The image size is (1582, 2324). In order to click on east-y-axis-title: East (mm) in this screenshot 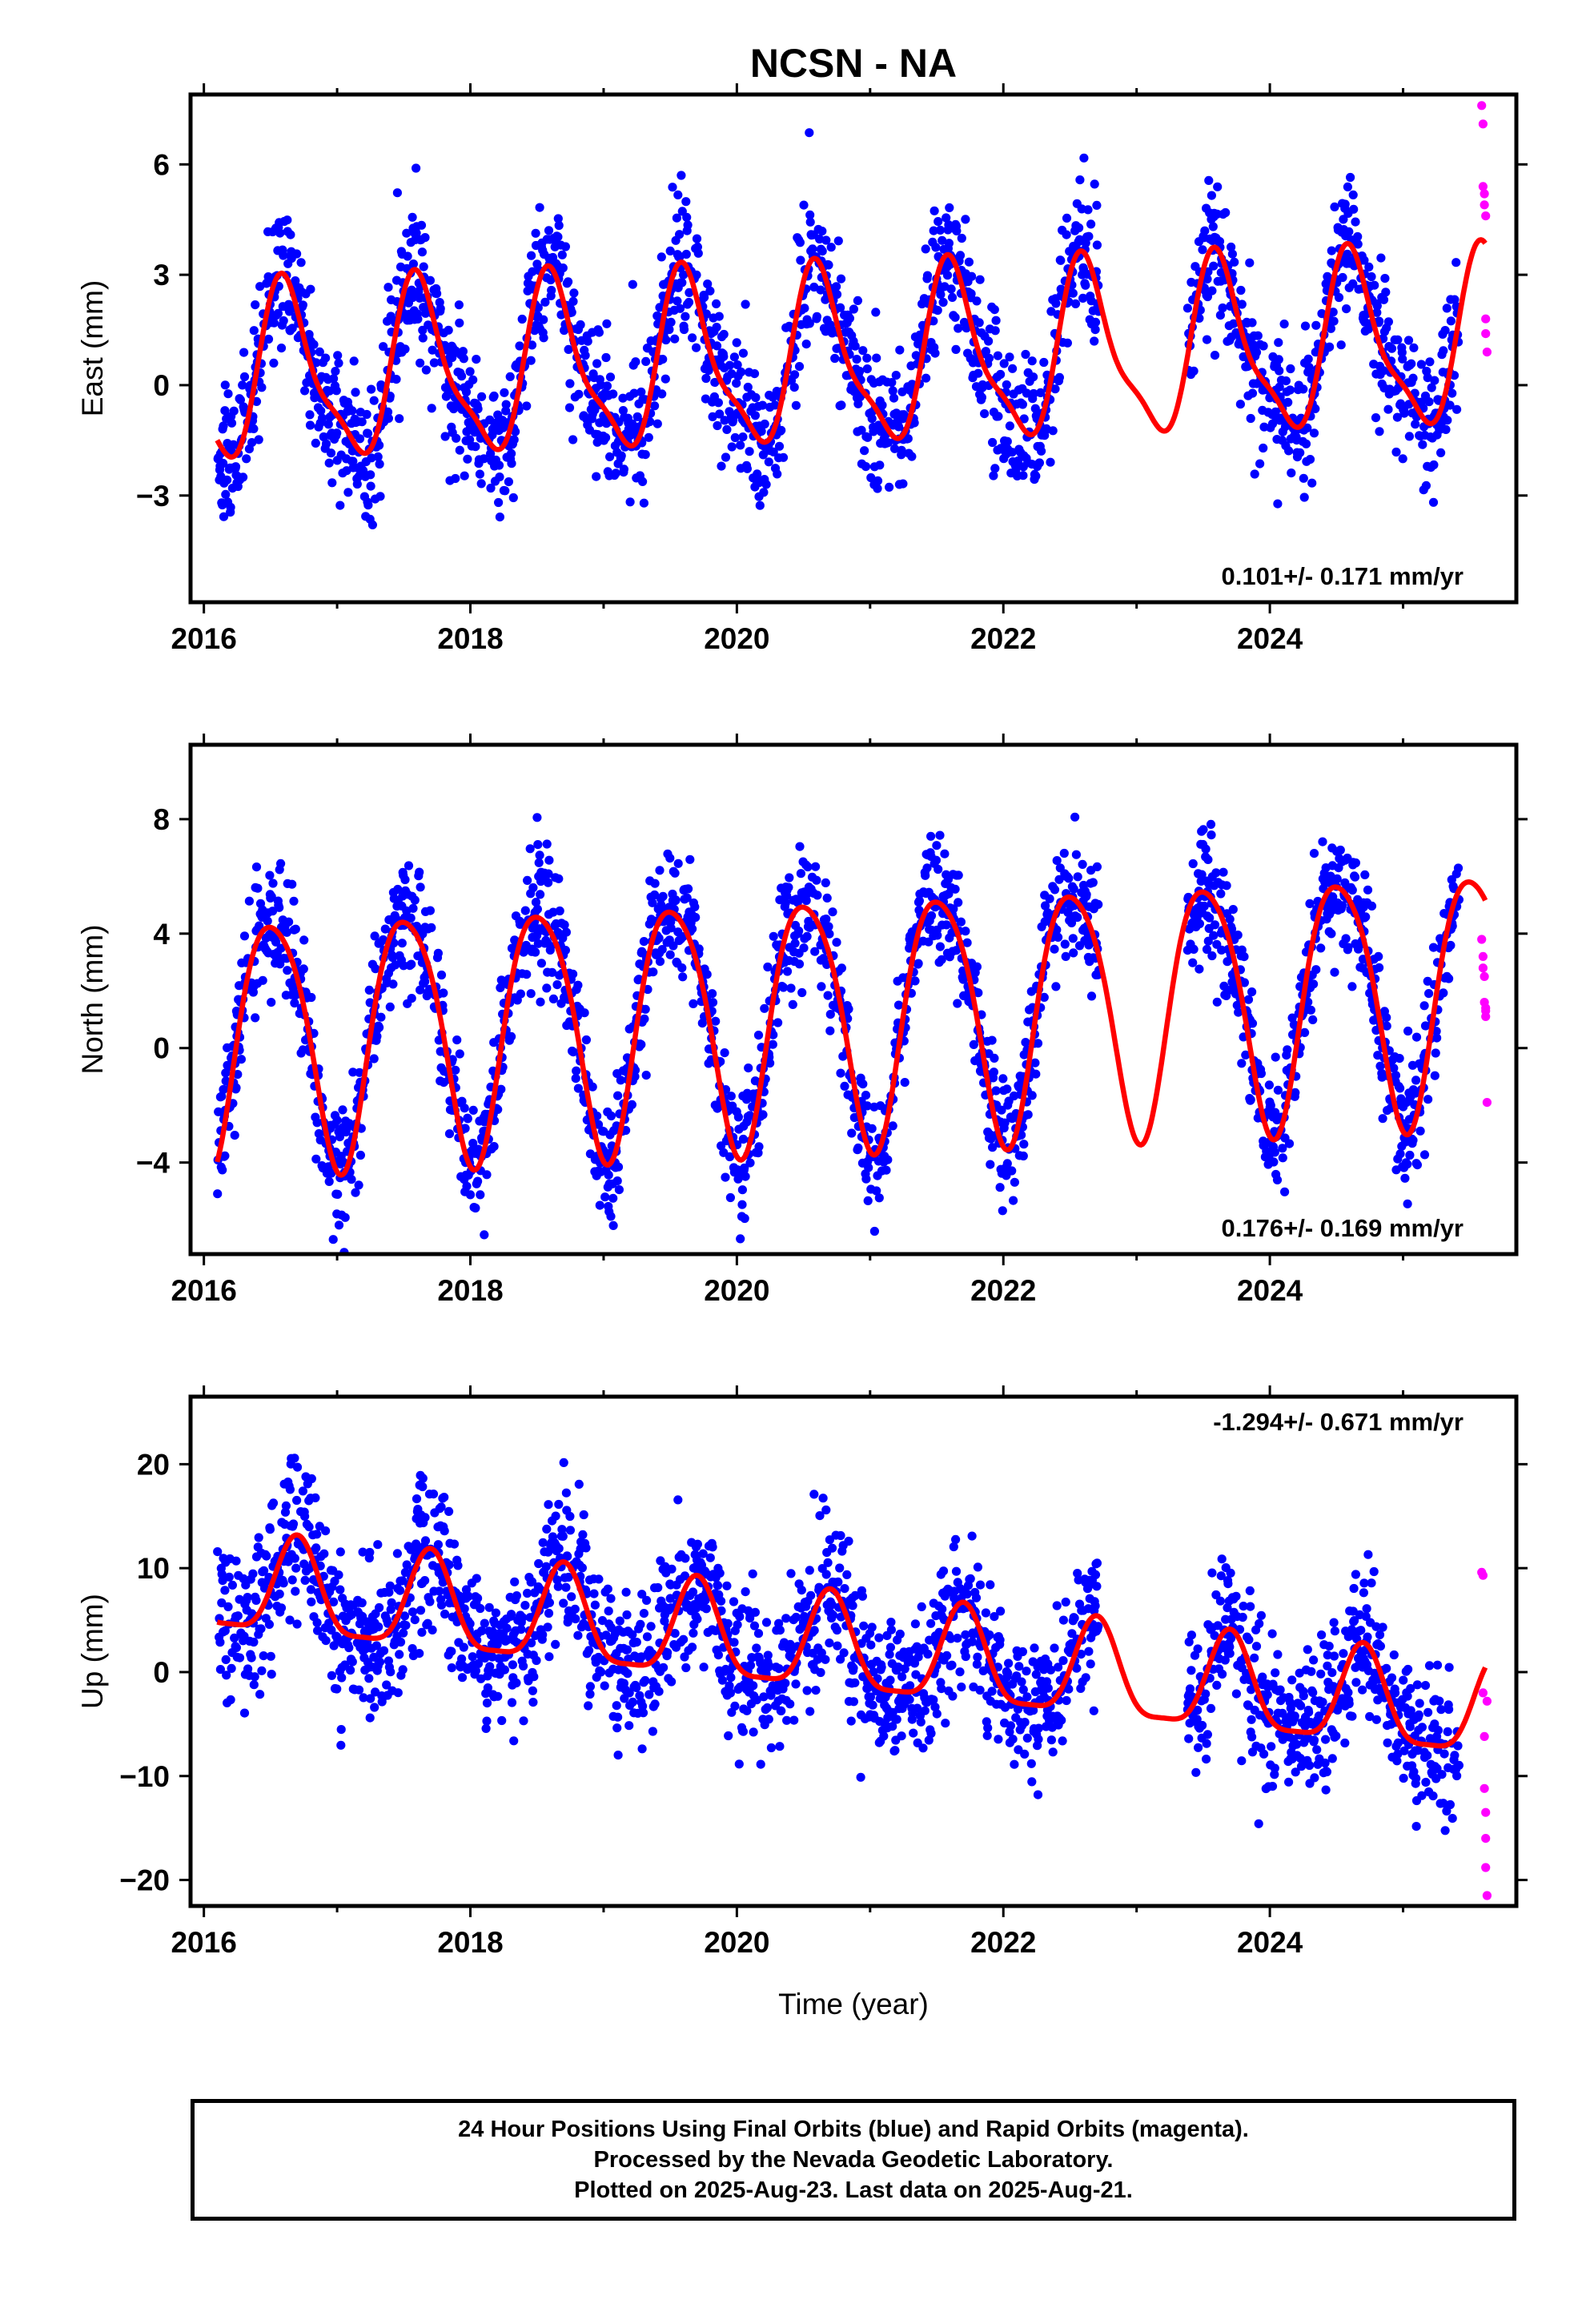, I will do `click(92, 348)`.